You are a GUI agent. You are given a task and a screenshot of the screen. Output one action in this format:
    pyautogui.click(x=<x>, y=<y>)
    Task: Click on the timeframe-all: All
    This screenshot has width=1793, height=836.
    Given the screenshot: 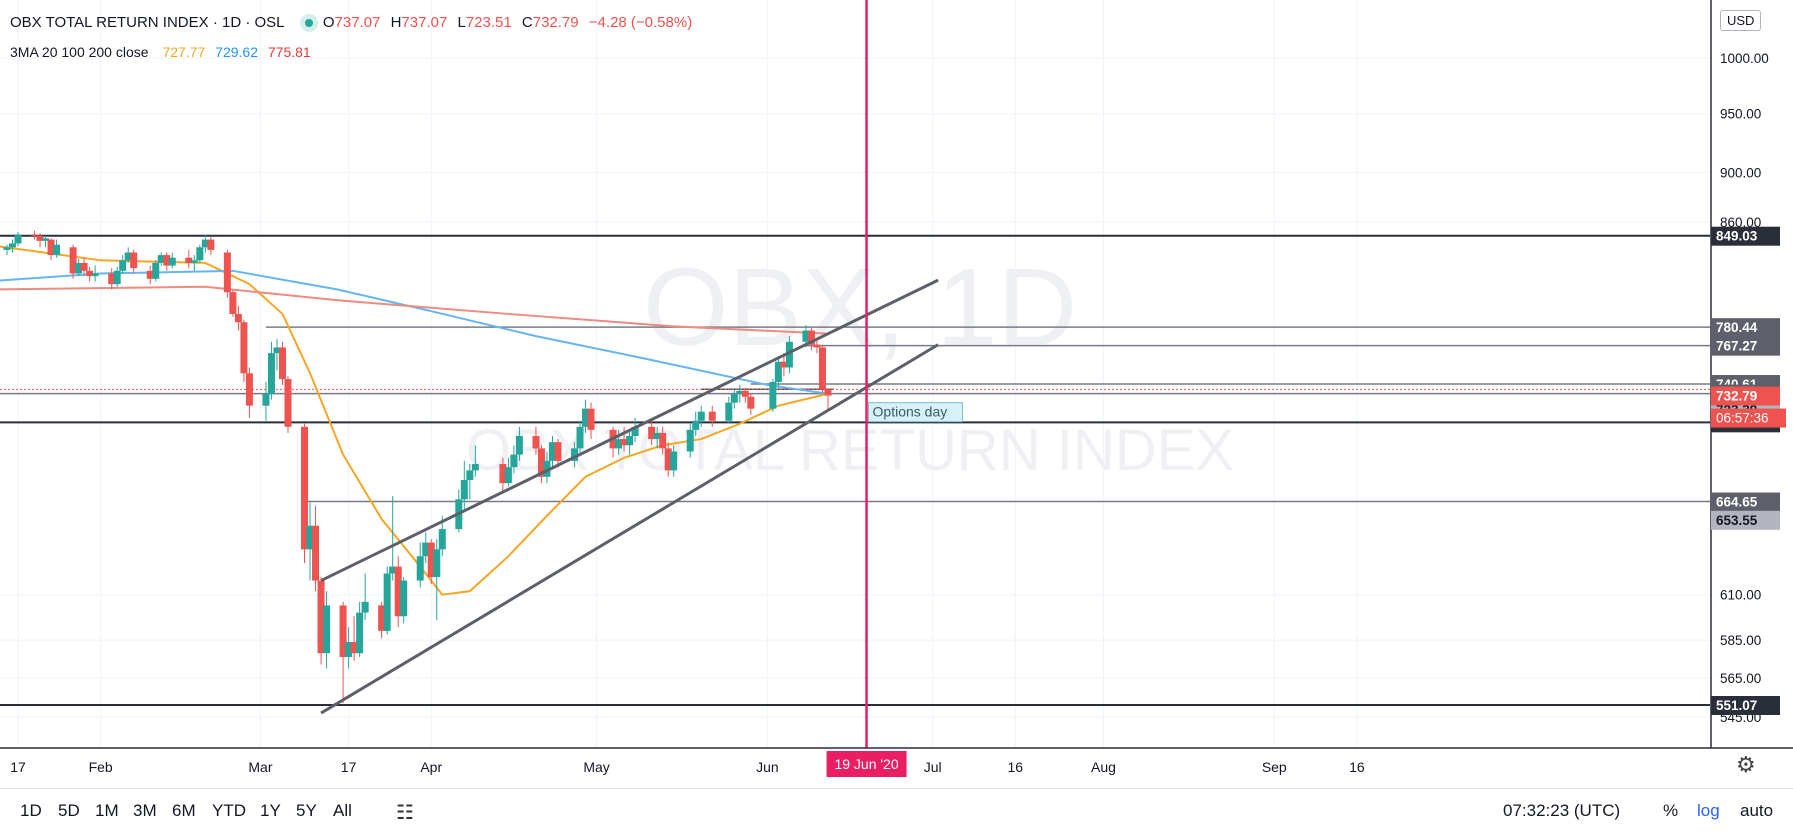 What is the action you would take?
    pyautogui.click(x=342, y=810)
    